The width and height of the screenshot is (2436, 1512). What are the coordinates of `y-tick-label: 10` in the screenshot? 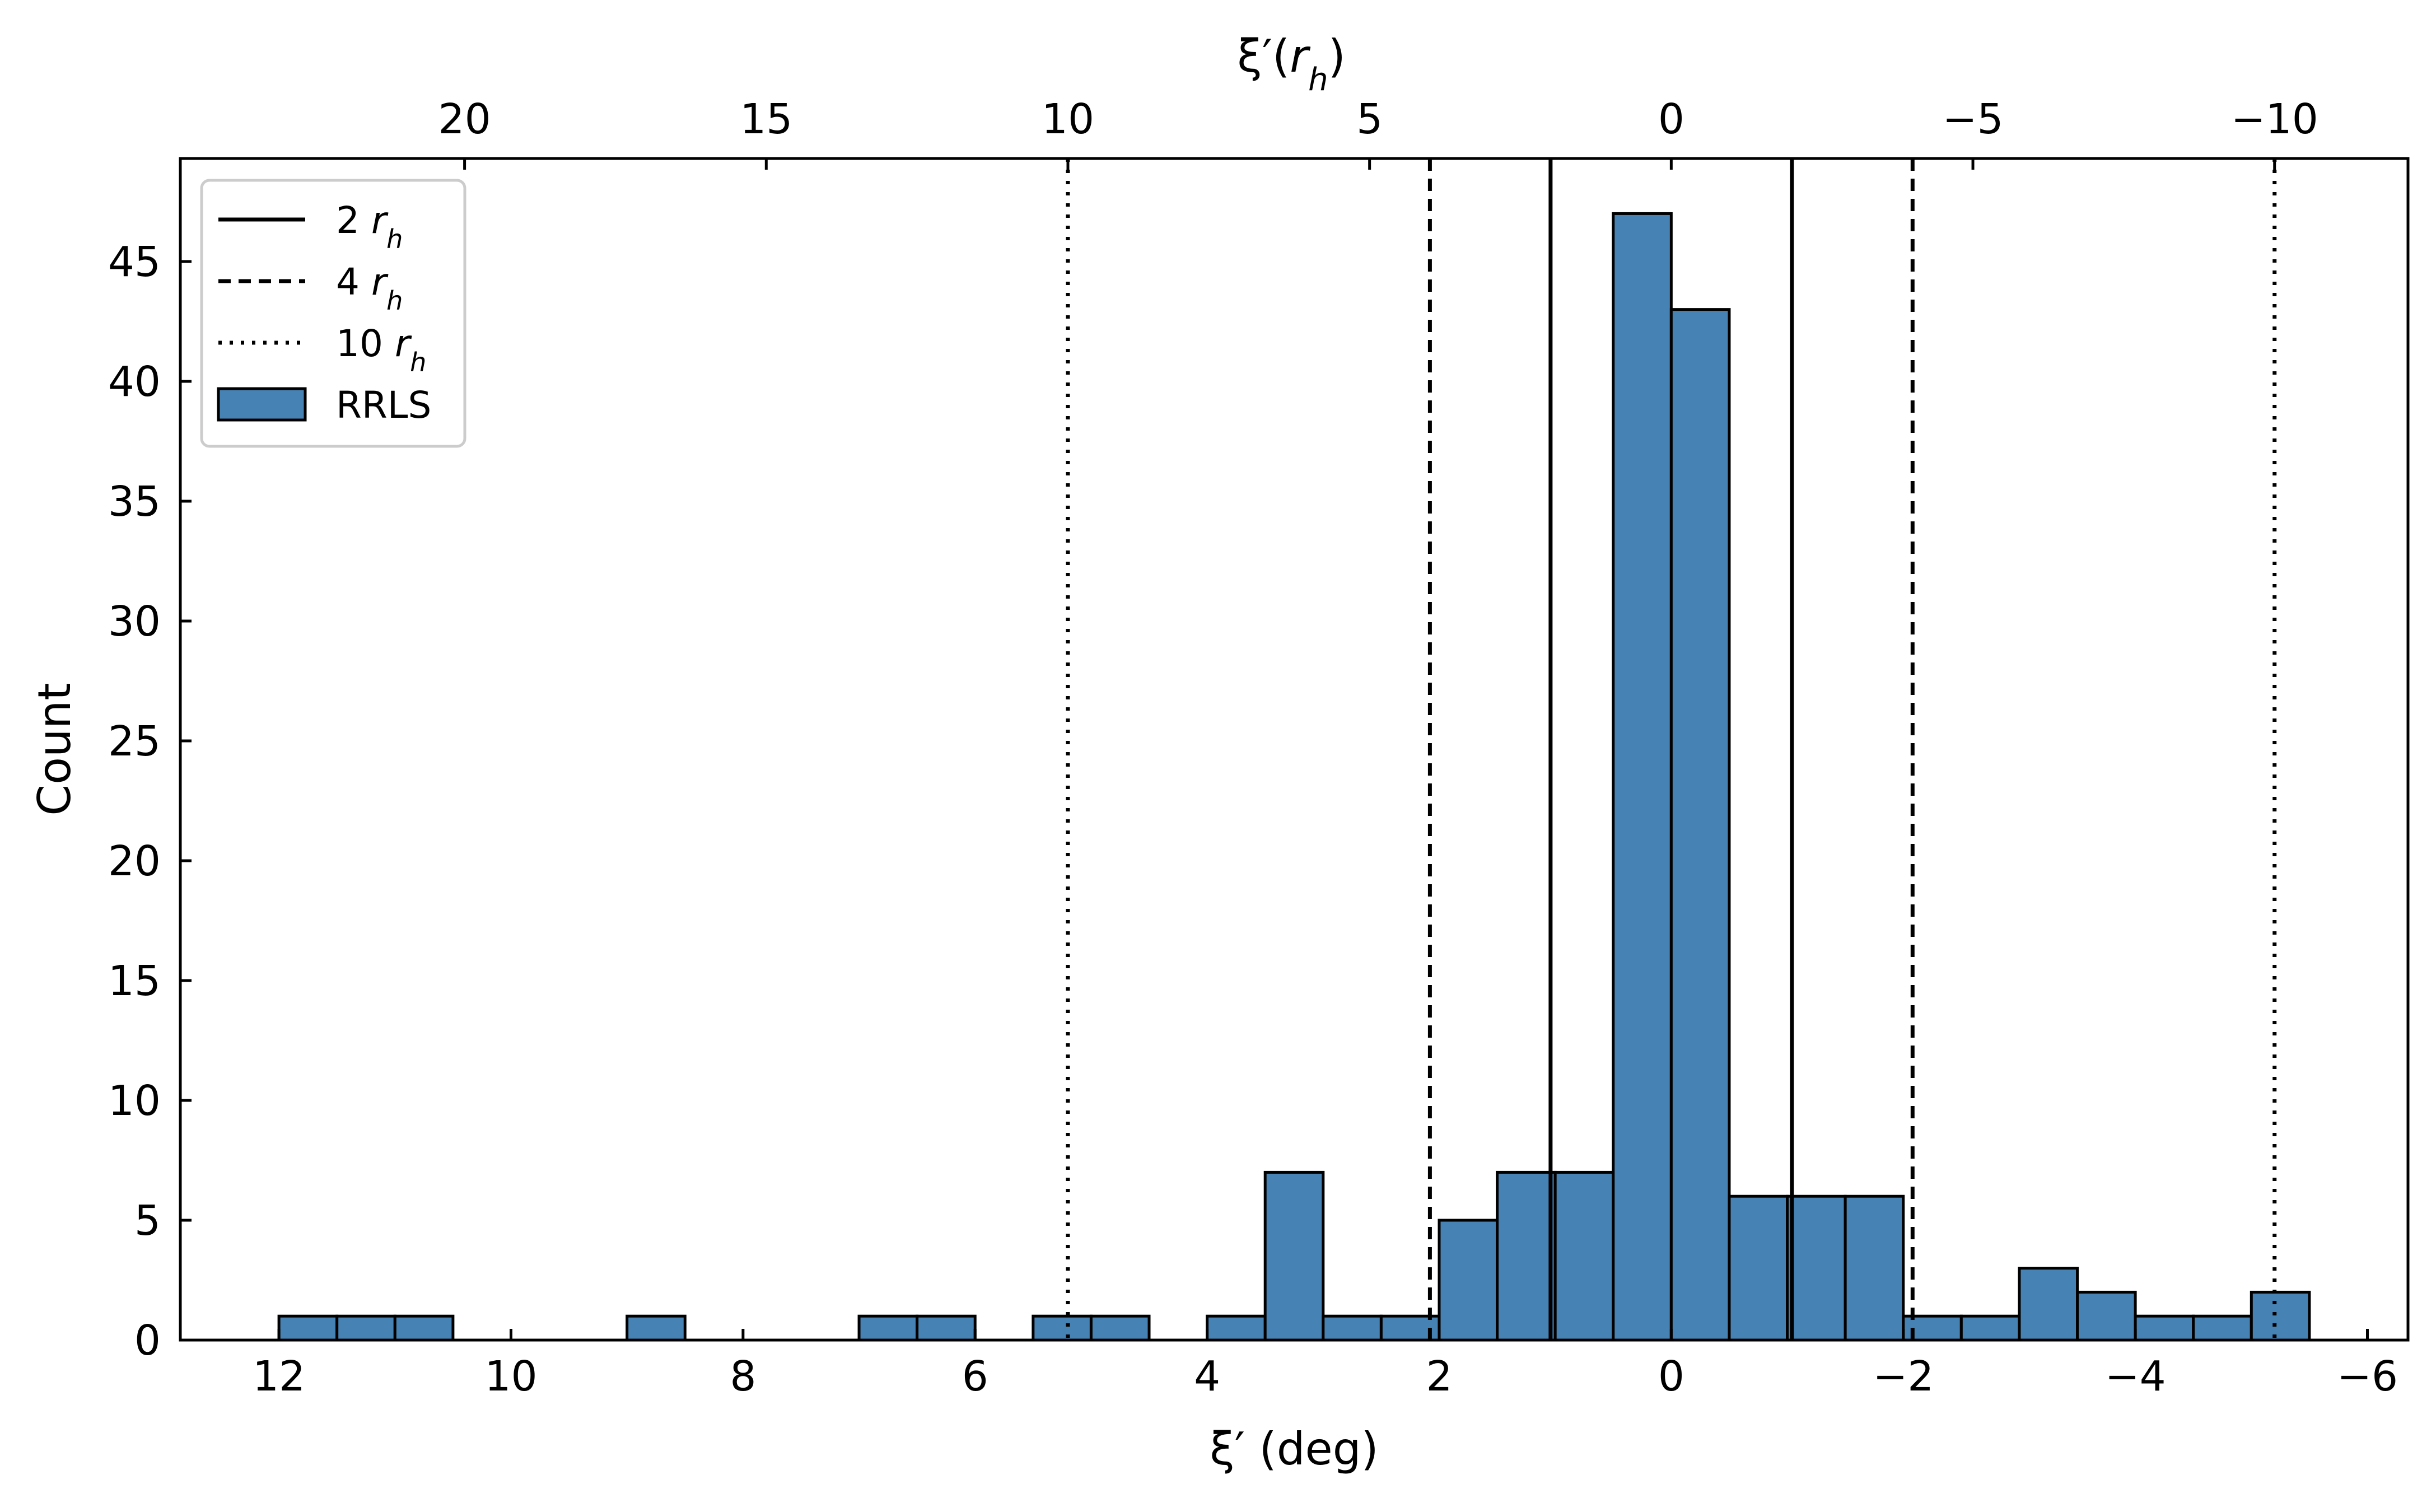 It's located at (135, 1101).